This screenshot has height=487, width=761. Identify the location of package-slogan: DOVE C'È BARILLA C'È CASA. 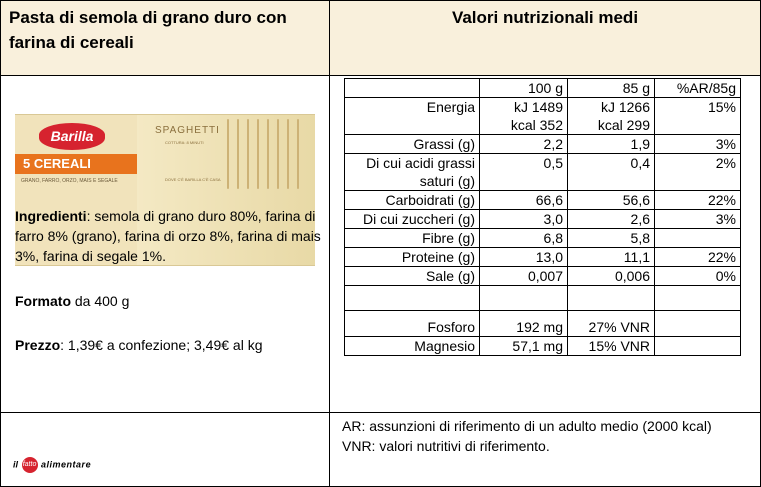
(193, 179).